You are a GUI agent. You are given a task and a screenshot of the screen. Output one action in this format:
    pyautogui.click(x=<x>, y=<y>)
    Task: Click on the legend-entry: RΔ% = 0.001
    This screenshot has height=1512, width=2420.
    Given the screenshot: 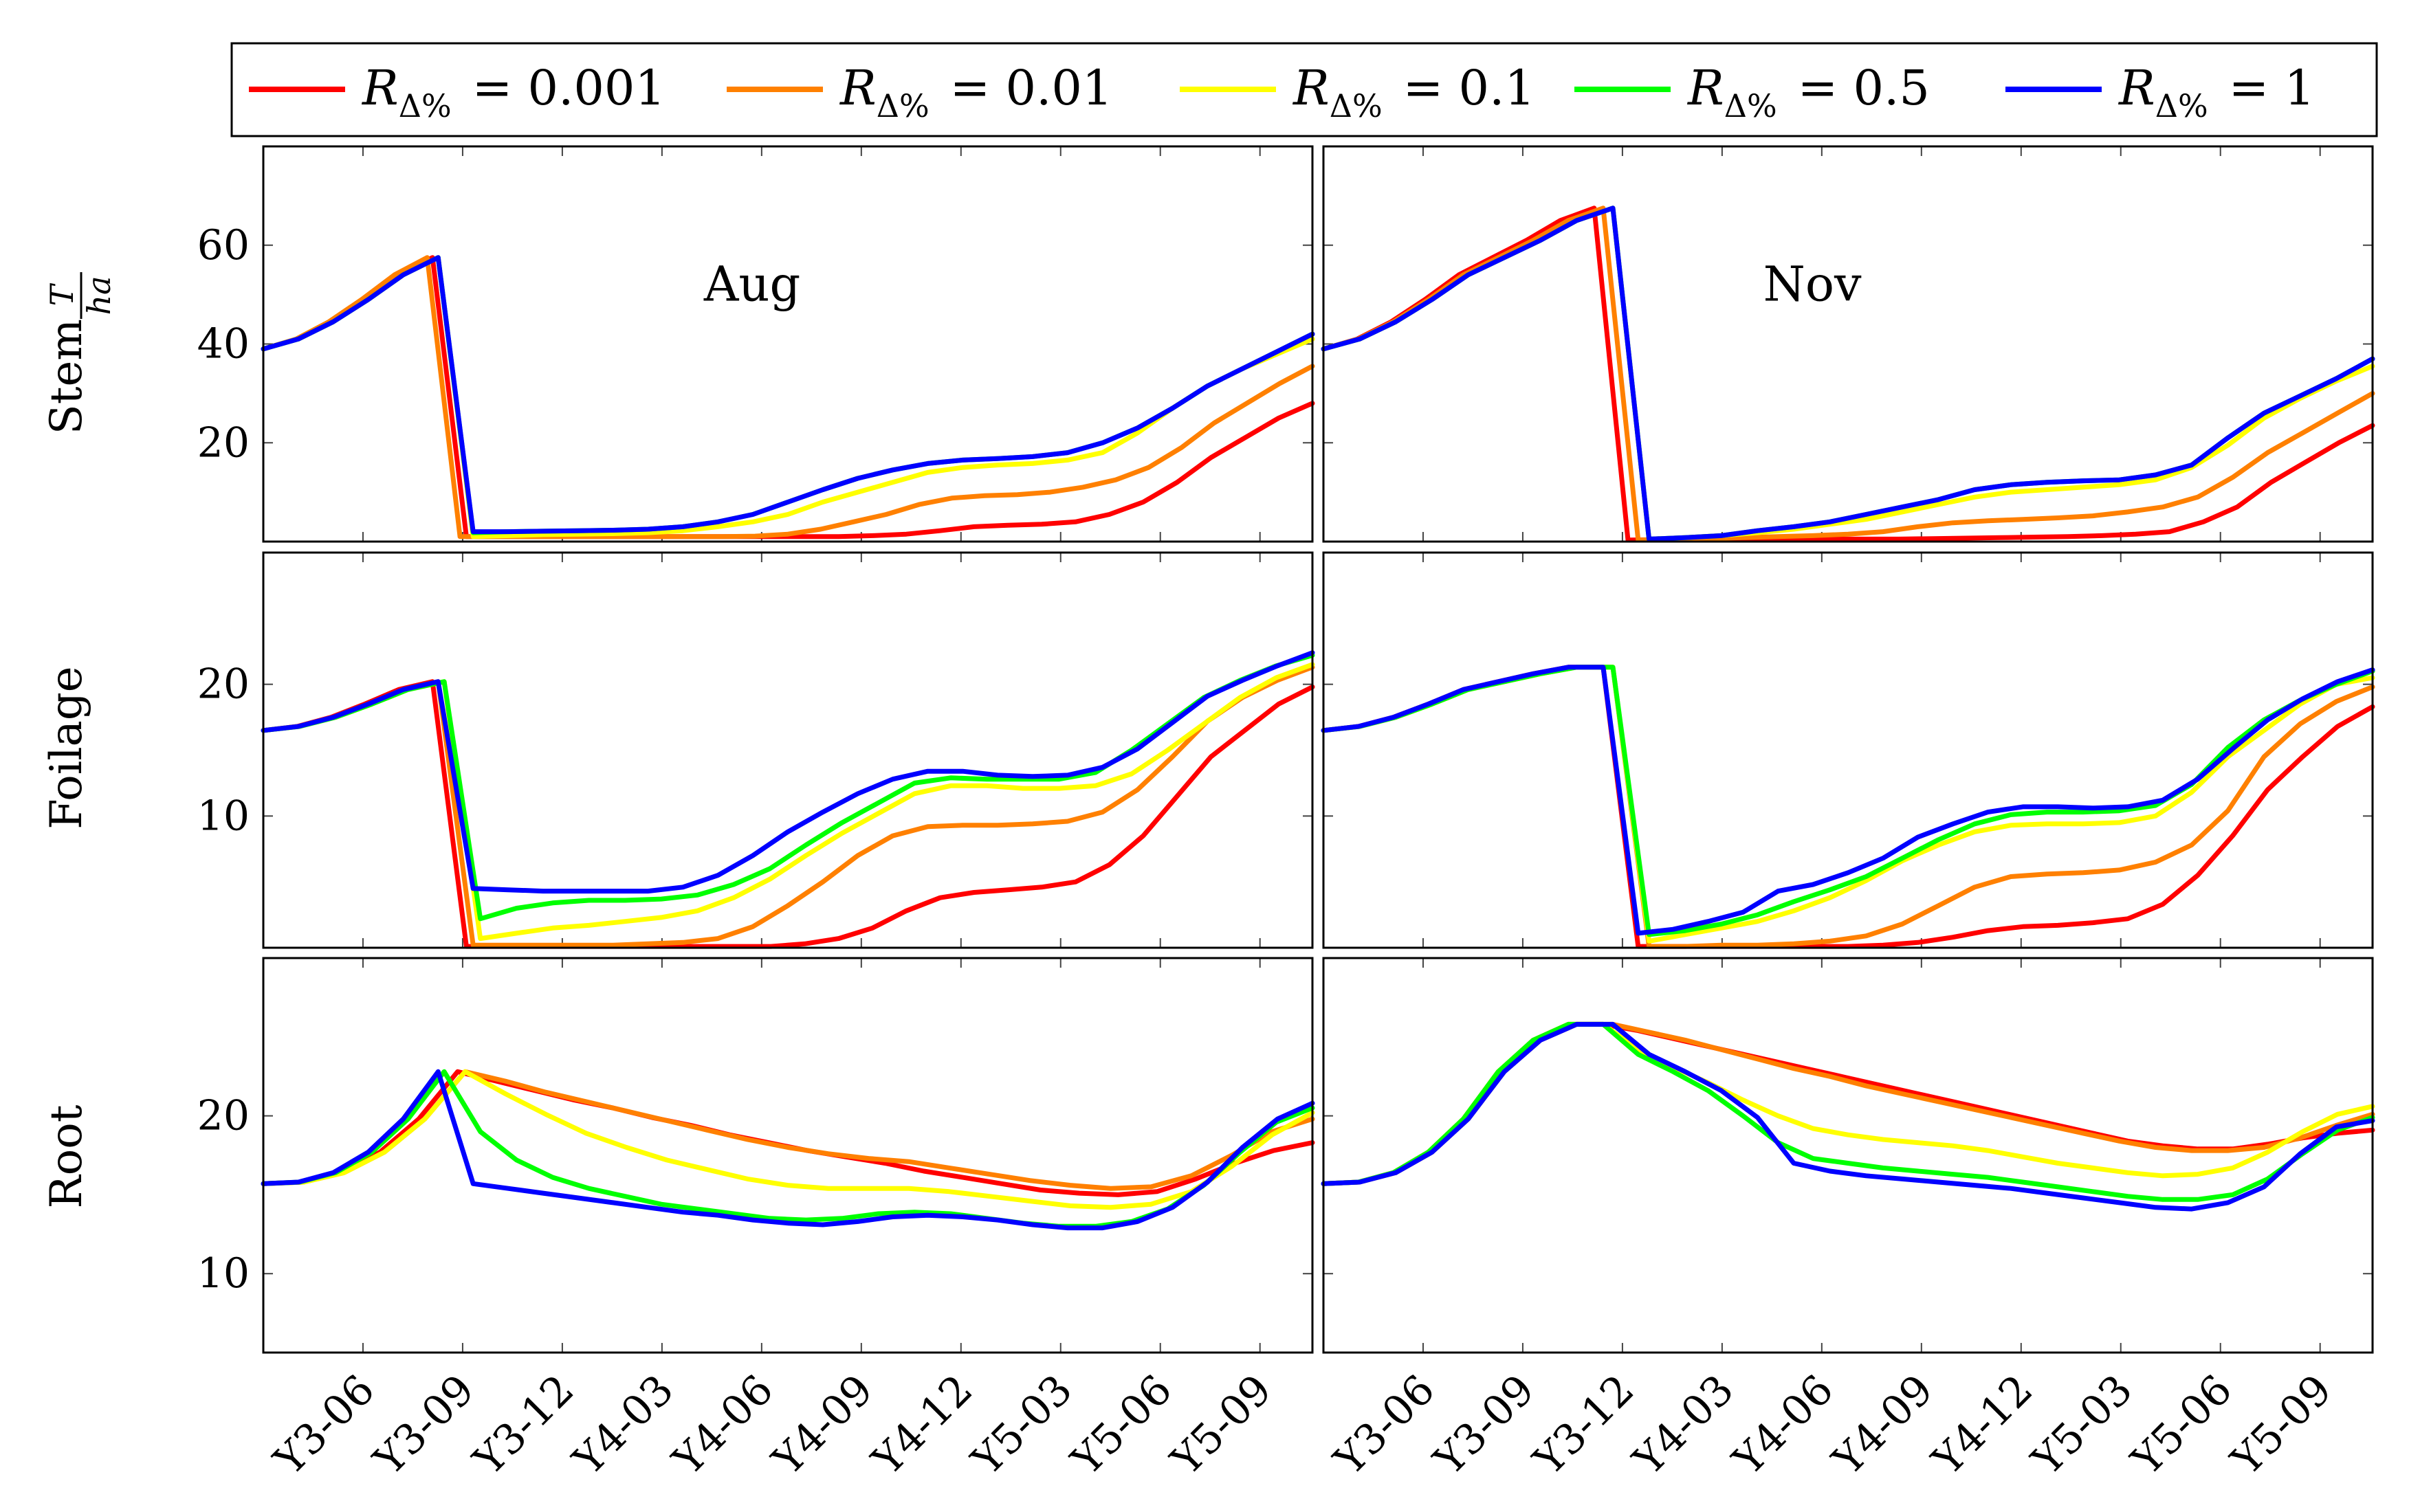 What is the action you would take?
    pyautogui.click(x=457, y=92)
    